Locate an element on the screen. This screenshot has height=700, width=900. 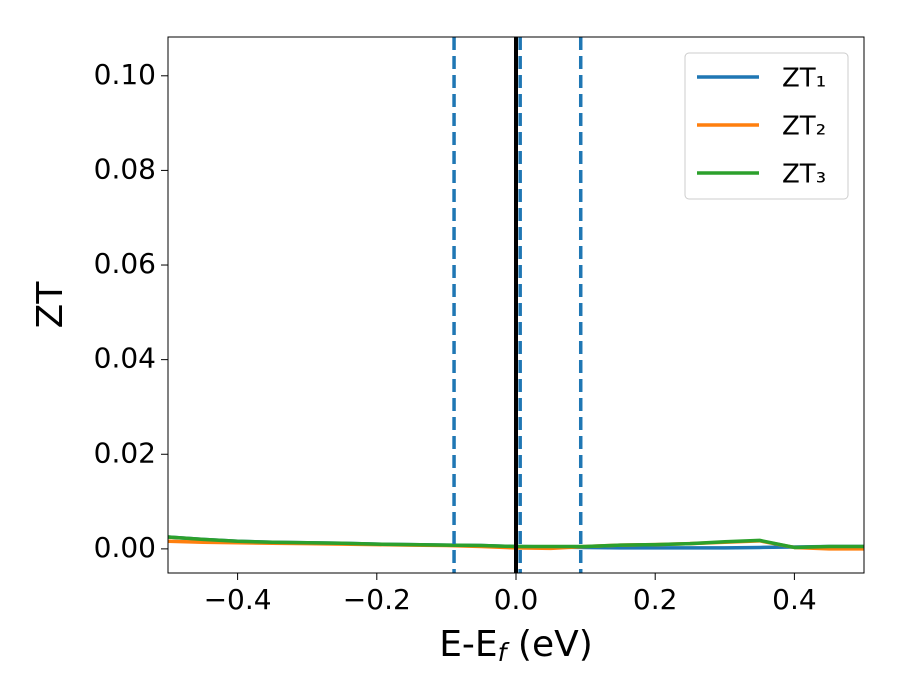
y-tick-label: 0.10 is located at coordinates (125, 74).